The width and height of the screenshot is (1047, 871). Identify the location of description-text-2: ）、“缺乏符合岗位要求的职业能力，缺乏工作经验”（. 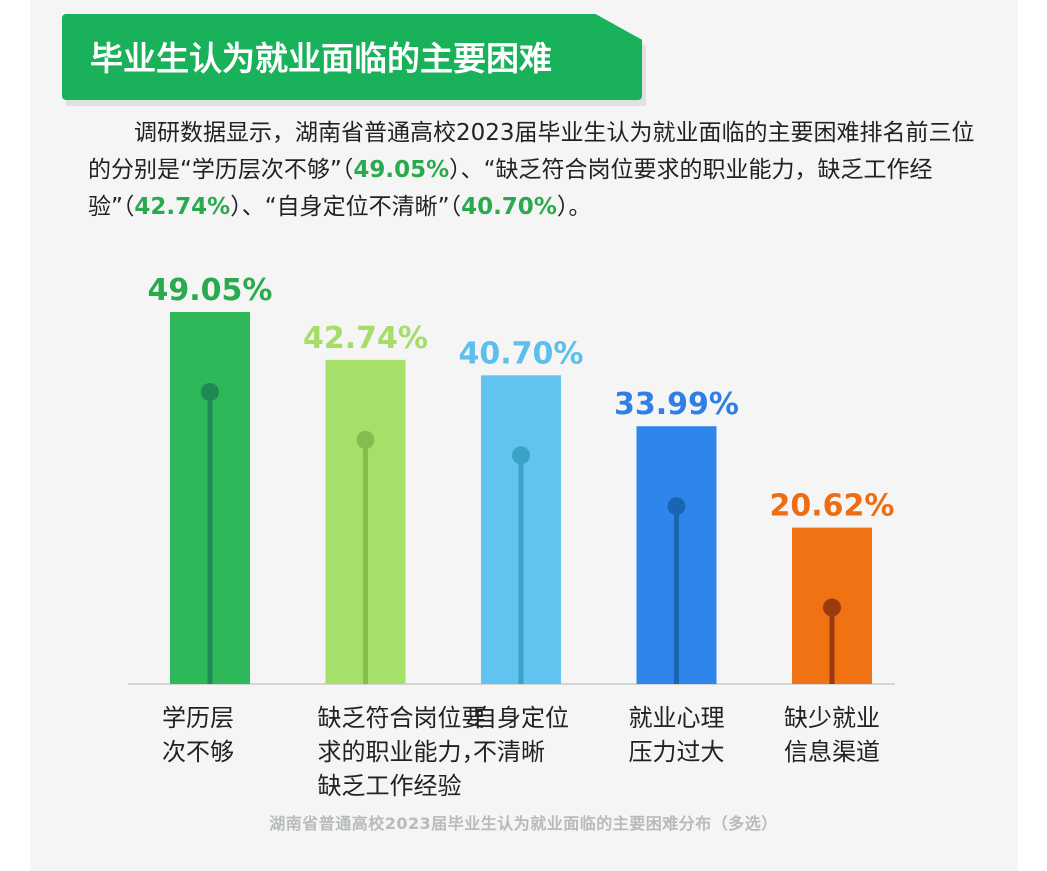
(510, 188).